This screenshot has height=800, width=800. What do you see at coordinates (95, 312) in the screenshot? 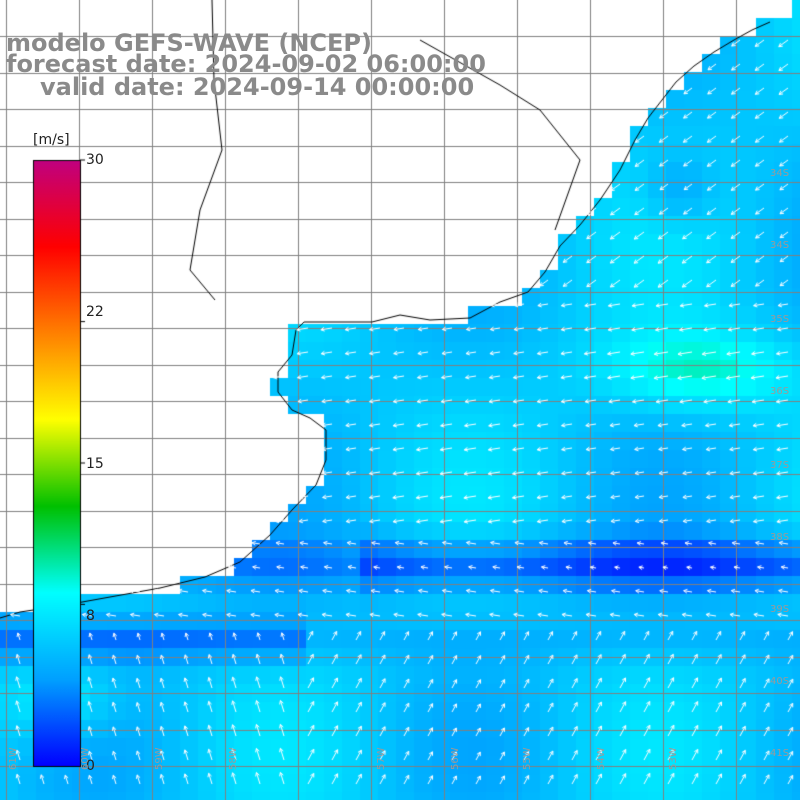
I see `colorbar-tick-22: 22` at bounding box center [95, 312].